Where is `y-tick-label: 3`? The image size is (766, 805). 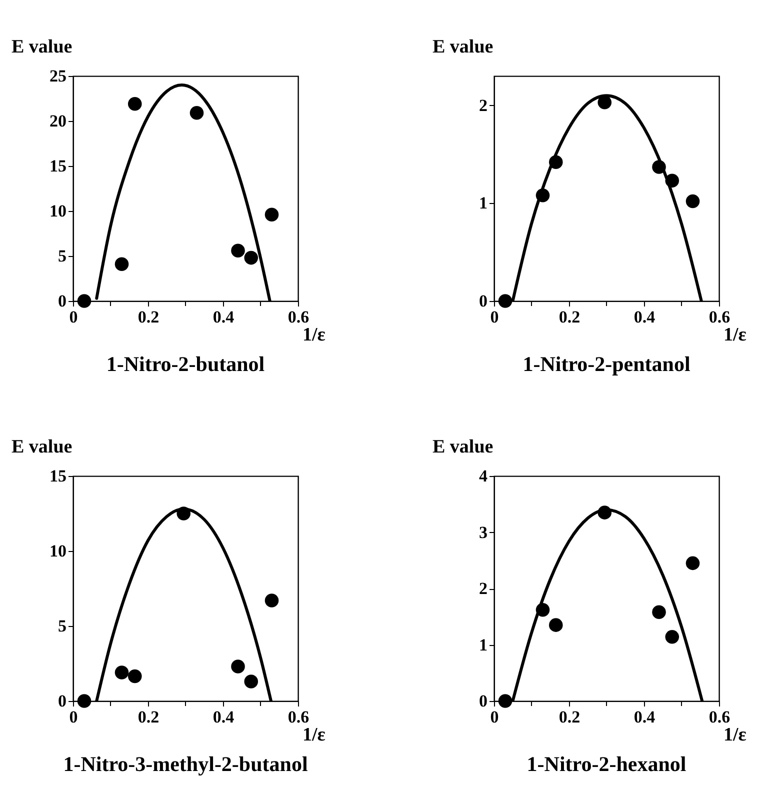
y-tick-label: 3 is located at coordinates (483, 532).